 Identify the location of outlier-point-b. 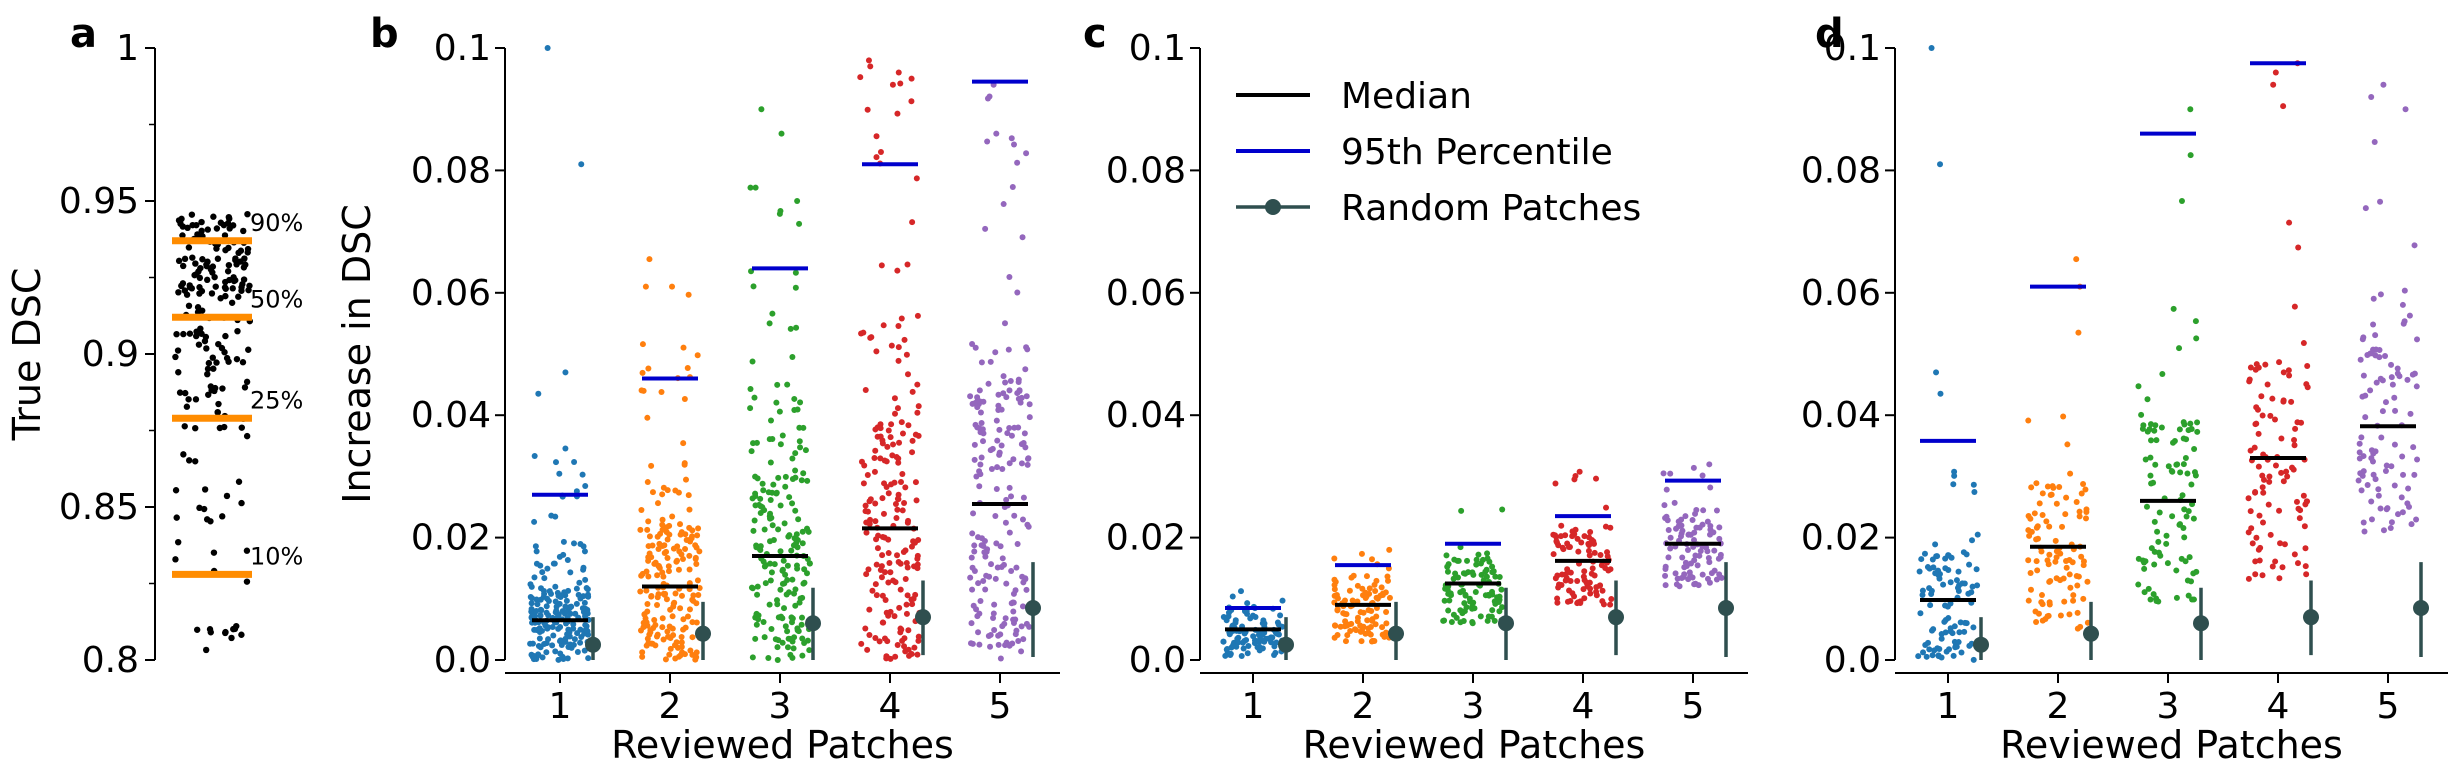
(672, 286).